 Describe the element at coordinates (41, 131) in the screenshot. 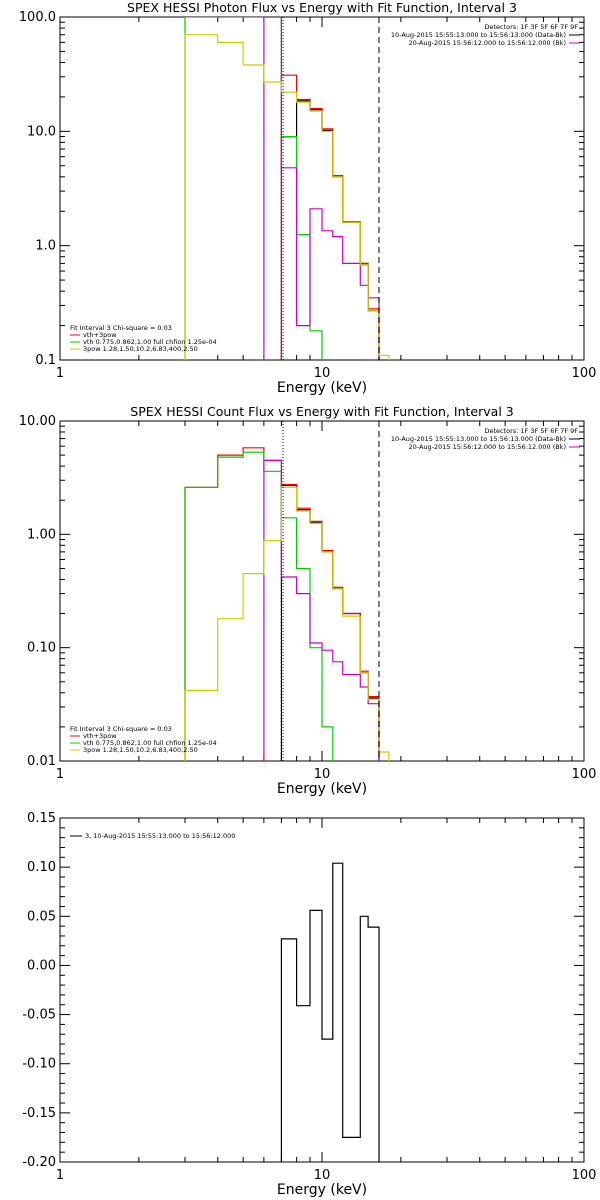

I see `y-tick-label: 10.0` at that location.